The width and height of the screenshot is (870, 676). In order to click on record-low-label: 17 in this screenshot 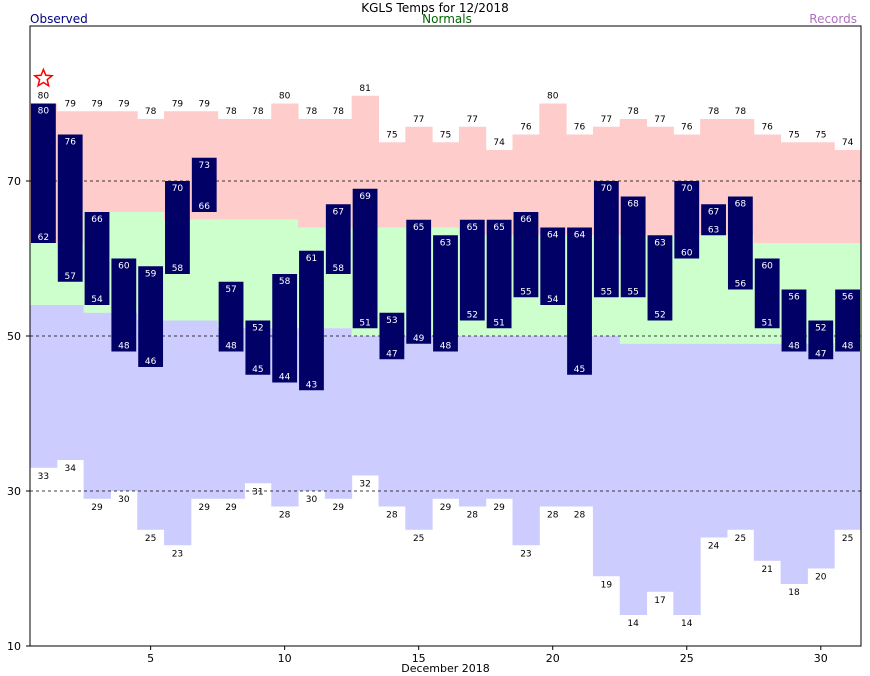, I will do `click(659, 601)`.